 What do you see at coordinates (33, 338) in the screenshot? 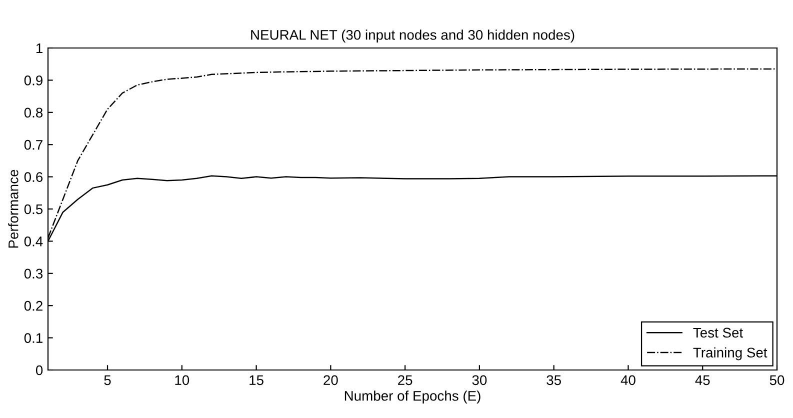
I see `y-tick-label: 0.1` at bounding box center [33, 338].